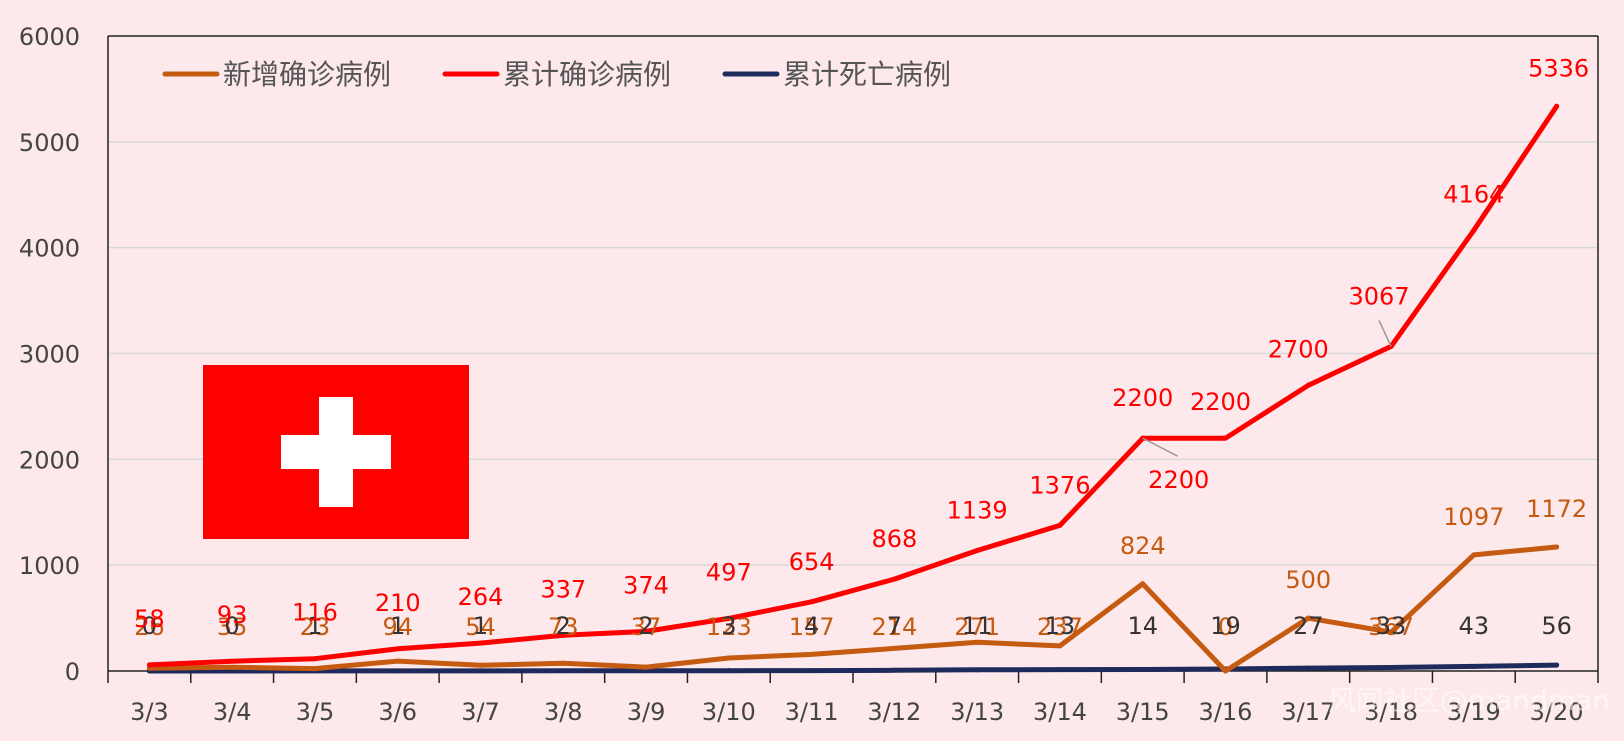 Image resolution: width=1624 pixels, height=741 pixels. What do you see at coordinates (1474, 712) in the screenshot?
I see `x-tick-label: 3/19` at bounding box center [1474, 712].